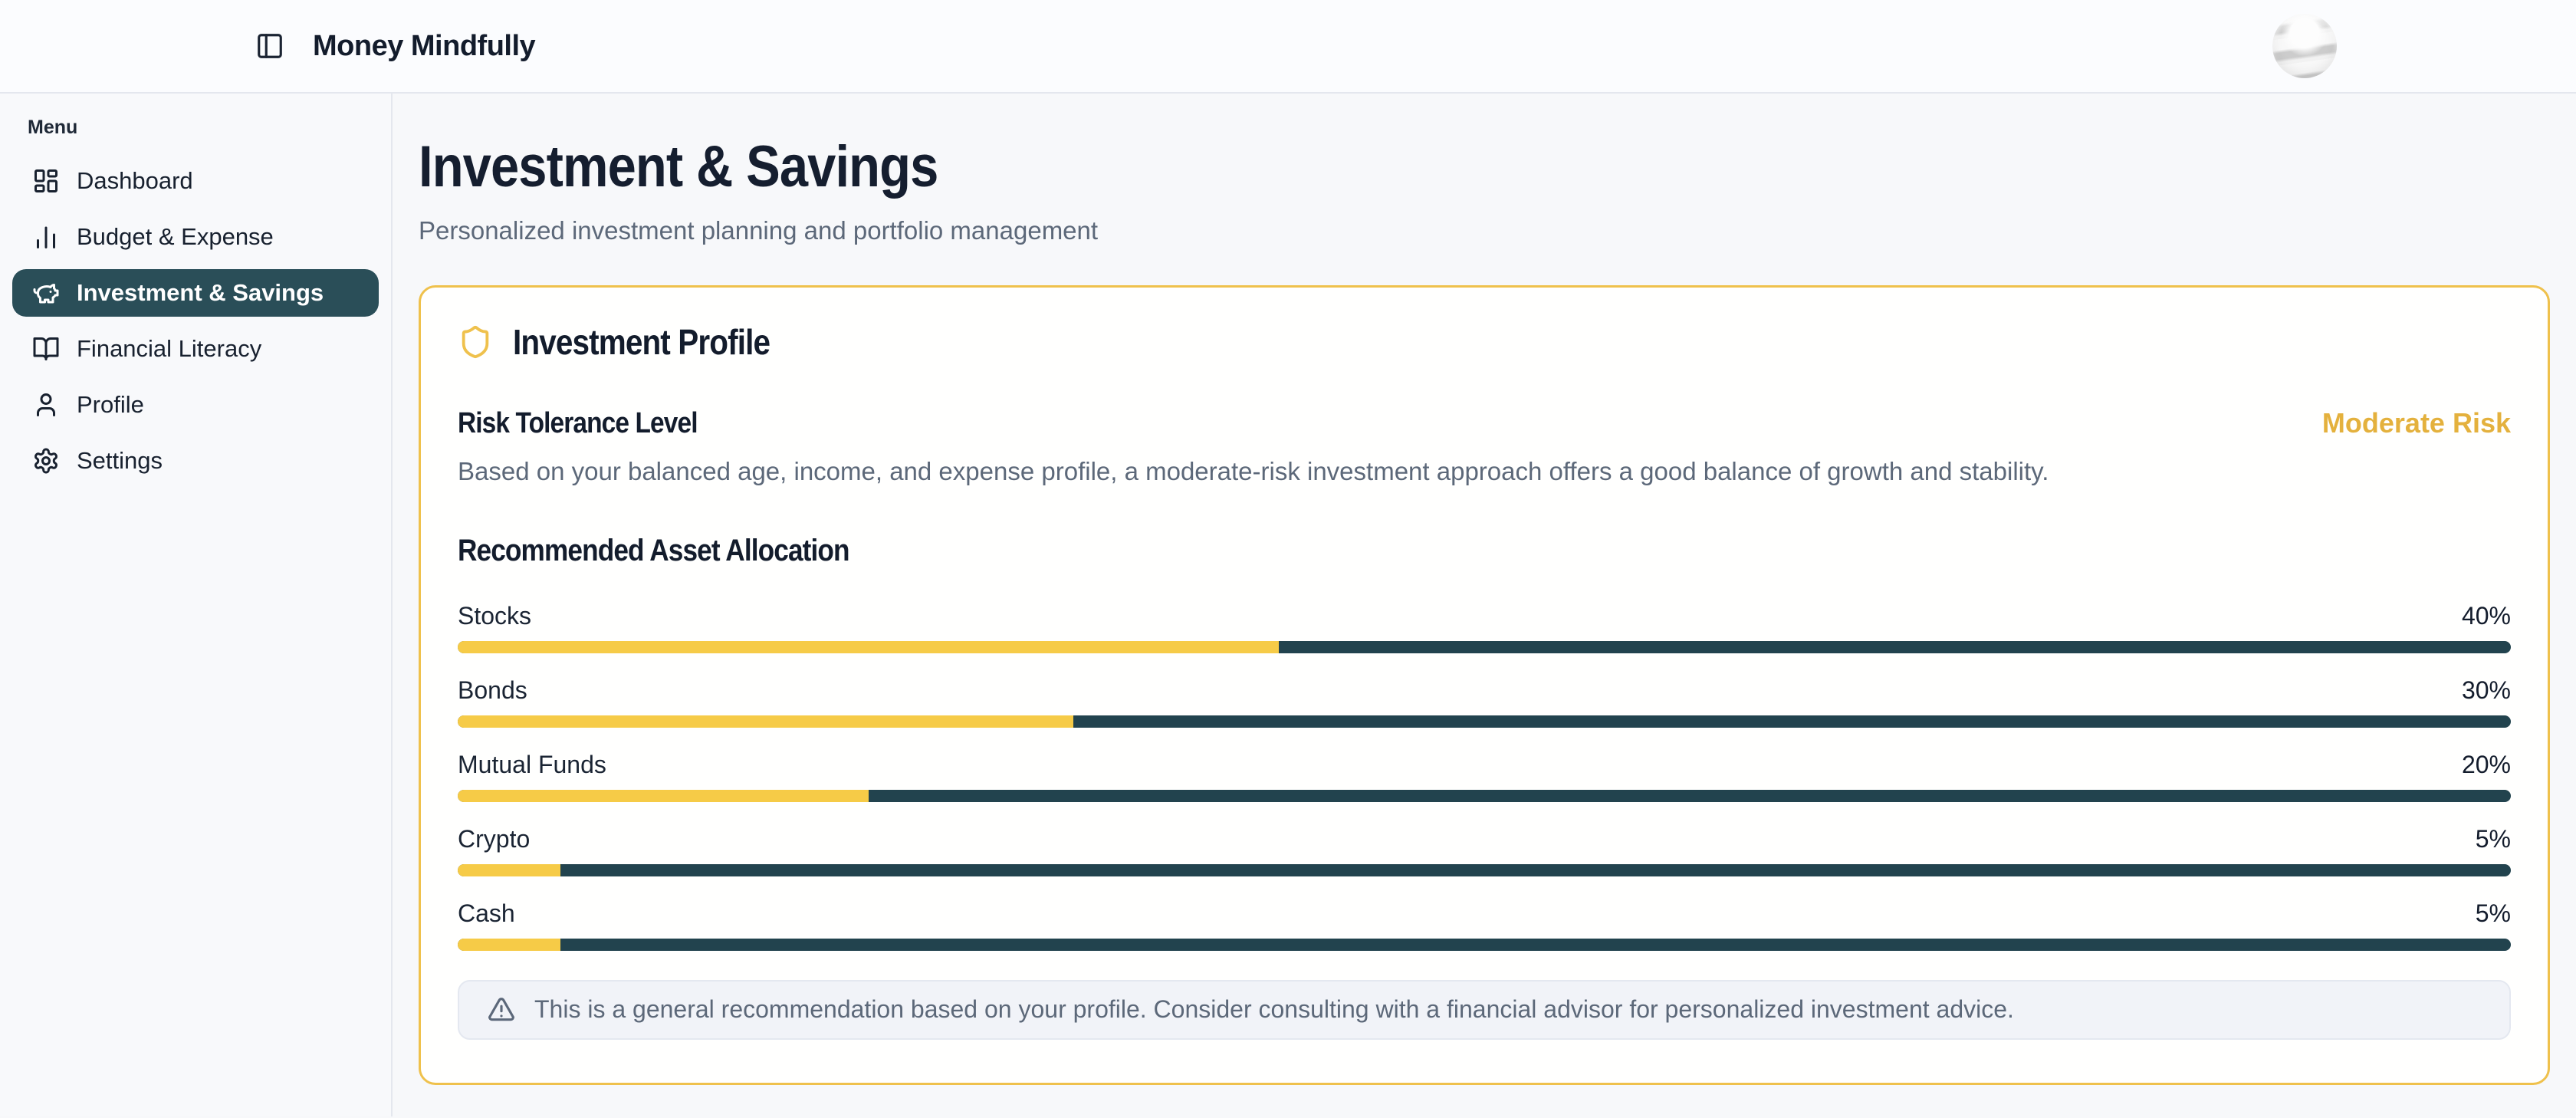  I want to click on allocation-label: Mutual Funds, so click(532, 764).